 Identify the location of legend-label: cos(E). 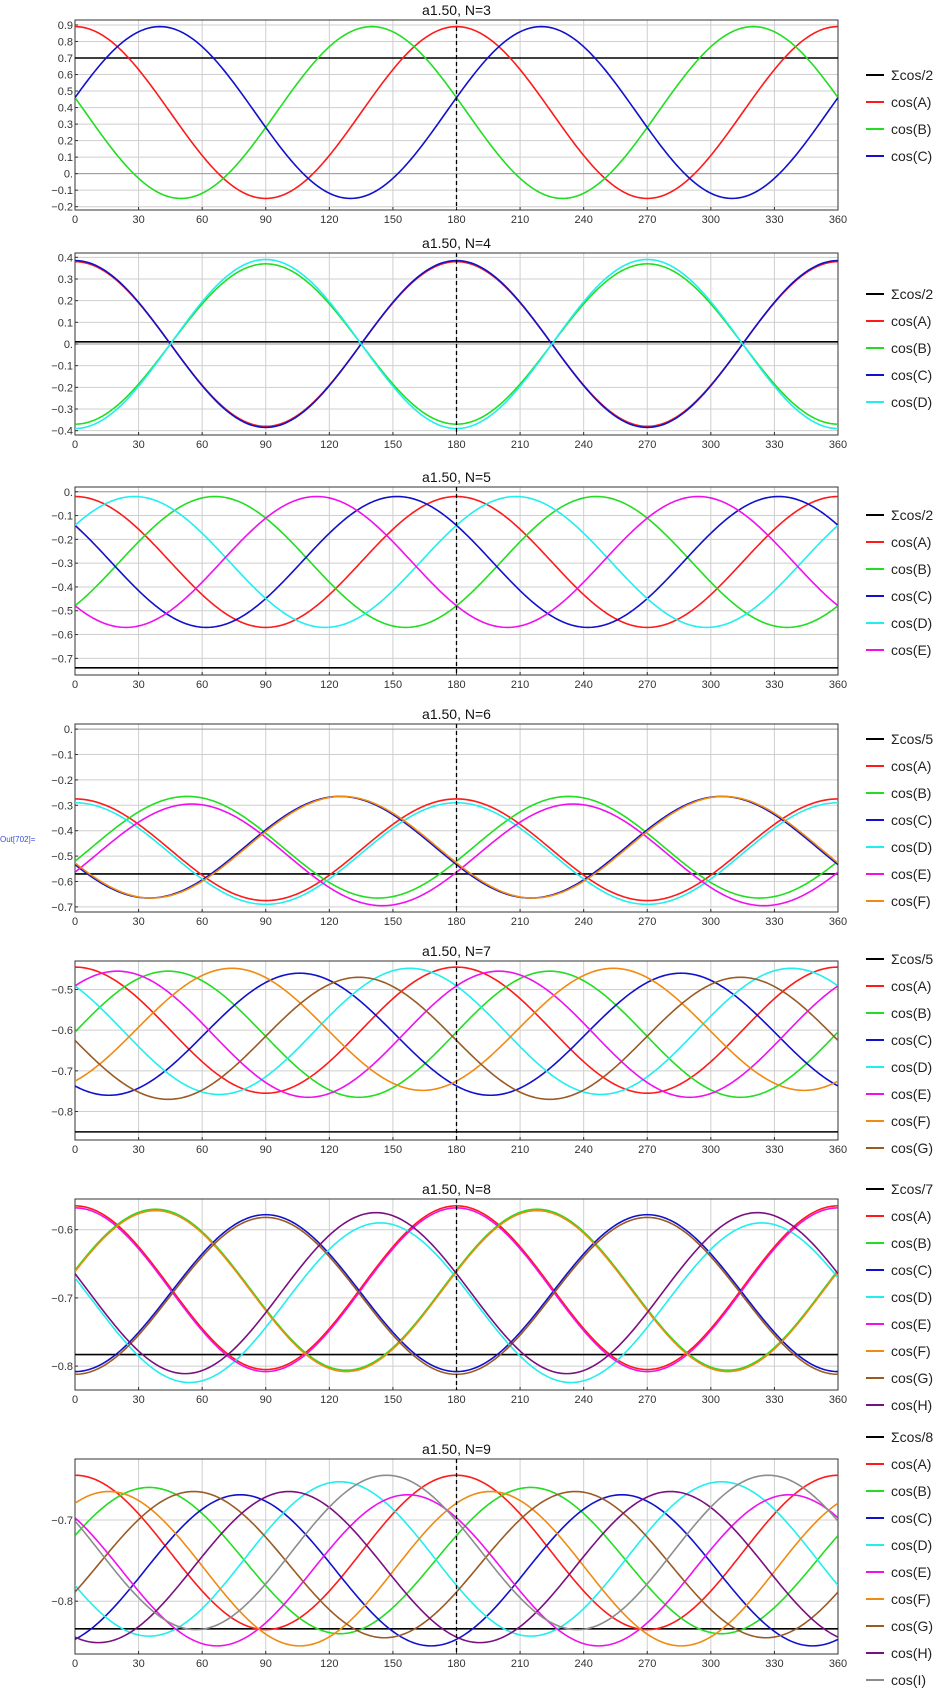
(911, 1094).